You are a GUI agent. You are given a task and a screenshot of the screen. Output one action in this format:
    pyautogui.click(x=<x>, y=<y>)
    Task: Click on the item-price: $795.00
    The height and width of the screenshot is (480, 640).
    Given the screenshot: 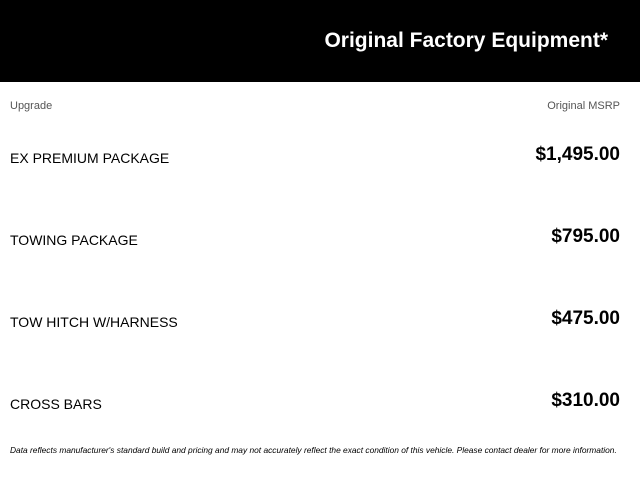 What is the action you would take?
    pyautogui.click(x=585, y=236)
    